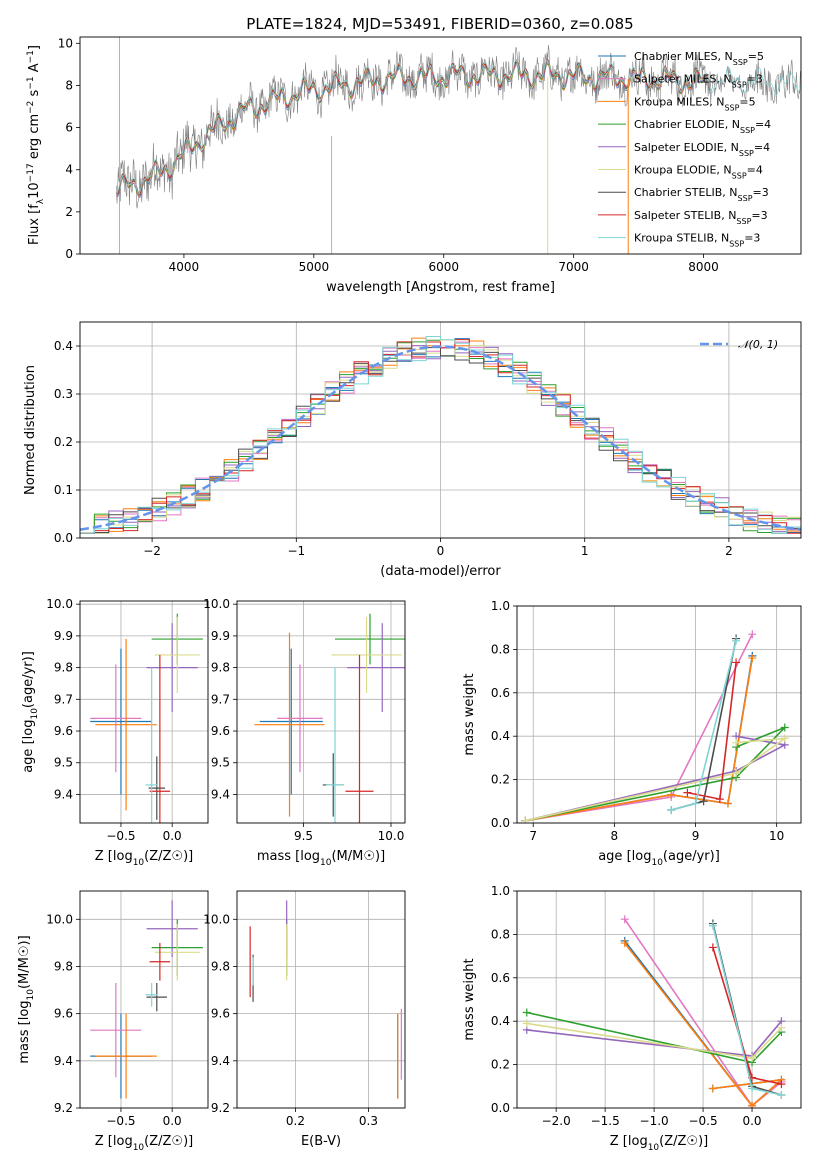 This screenshot has height=1170, width=819. I want to click on legend-text: Chabrier MILES, N, so click(683, 56).